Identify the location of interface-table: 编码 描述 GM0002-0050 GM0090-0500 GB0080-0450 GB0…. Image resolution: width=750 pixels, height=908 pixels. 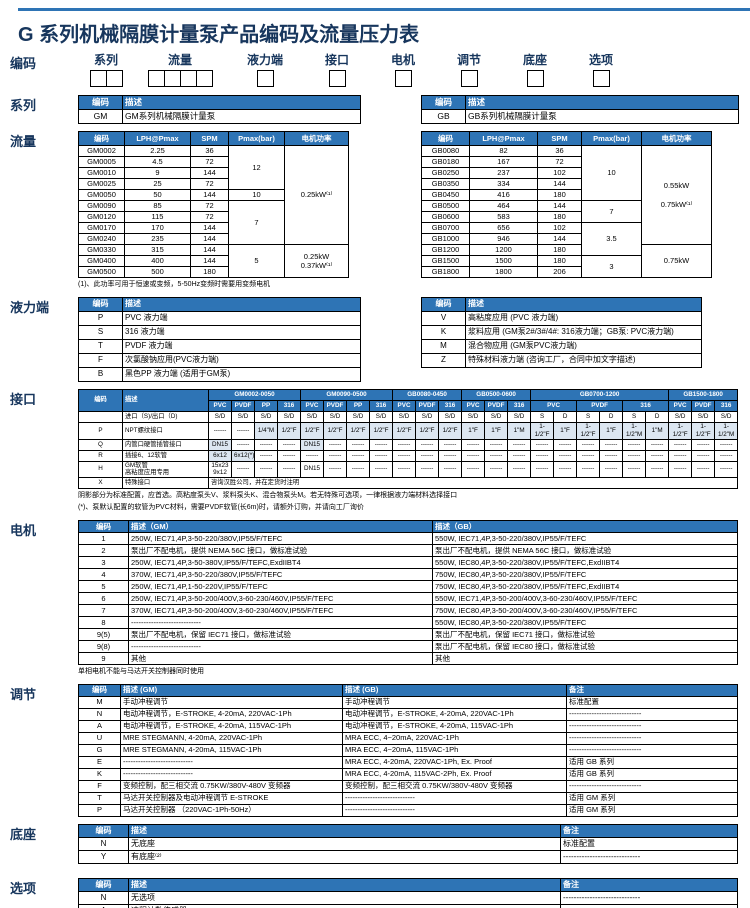
(414, 439).